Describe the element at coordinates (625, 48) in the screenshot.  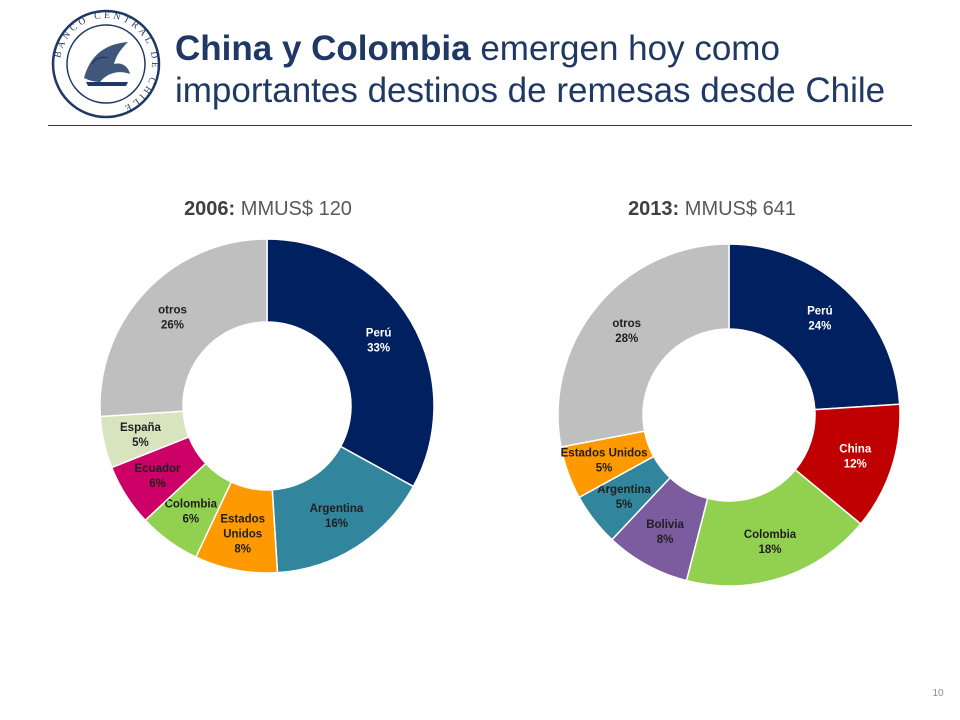
I see `title-rest-line1: emergen hoy como` at that location.